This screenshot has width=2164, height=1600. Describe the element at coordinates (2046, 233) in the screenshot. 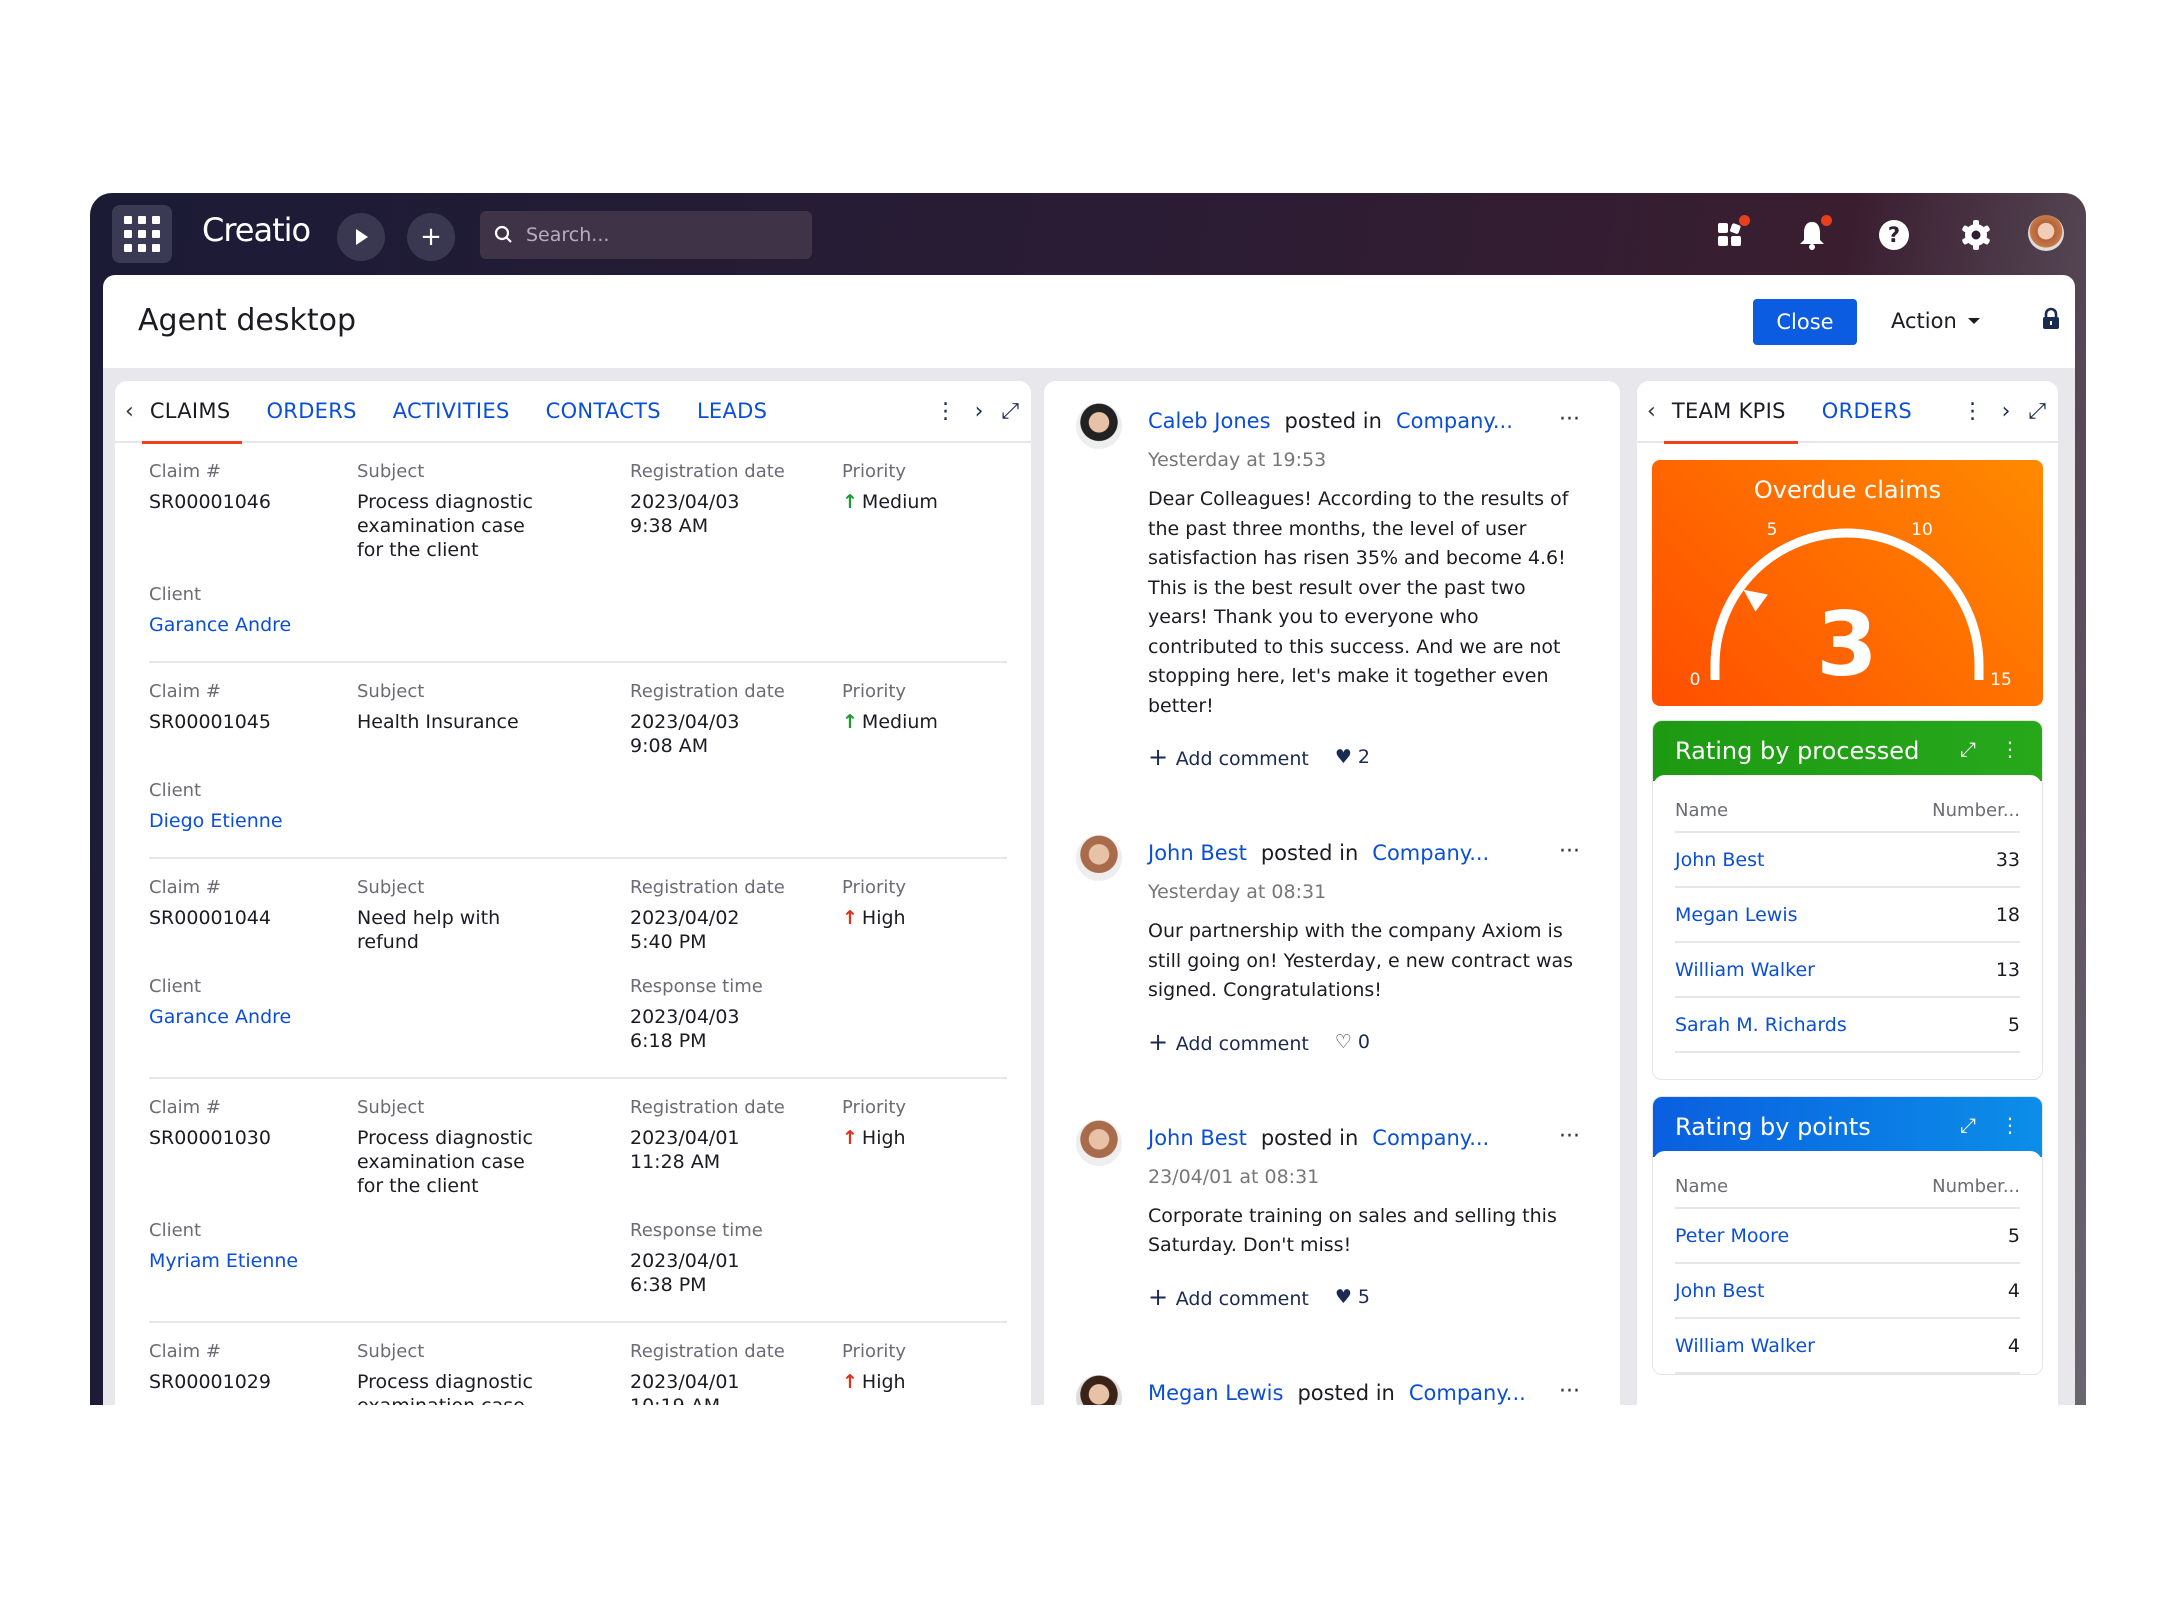

I see `user-avatar` at that location.